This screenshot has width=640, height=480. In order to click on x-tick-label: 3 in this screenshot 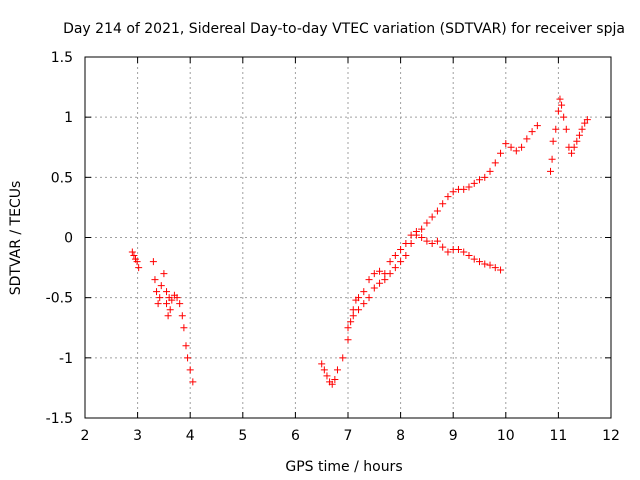, I will do `click(137, 436)`.